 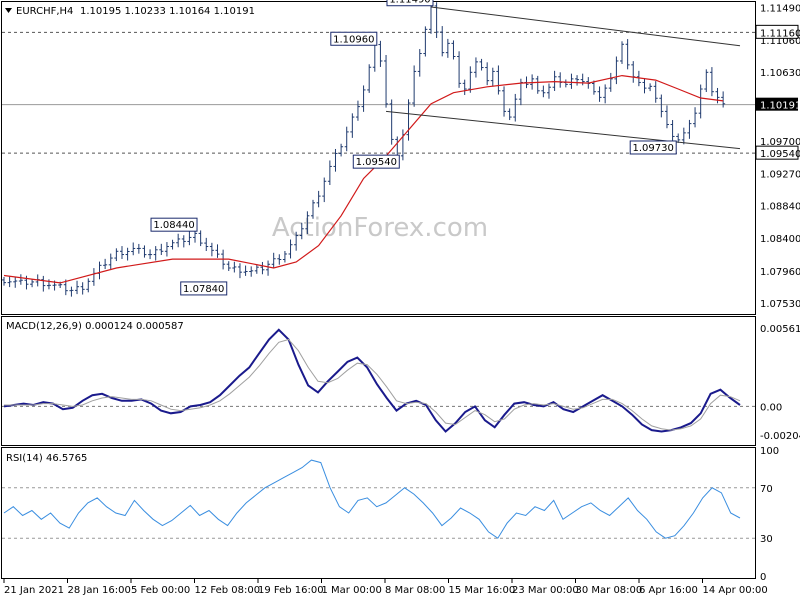 What do you see at coordinates (545, 590) in the screenshot?
I see `x-axis-label: 23 Mar 00:00` at bounding box center [545, 590].